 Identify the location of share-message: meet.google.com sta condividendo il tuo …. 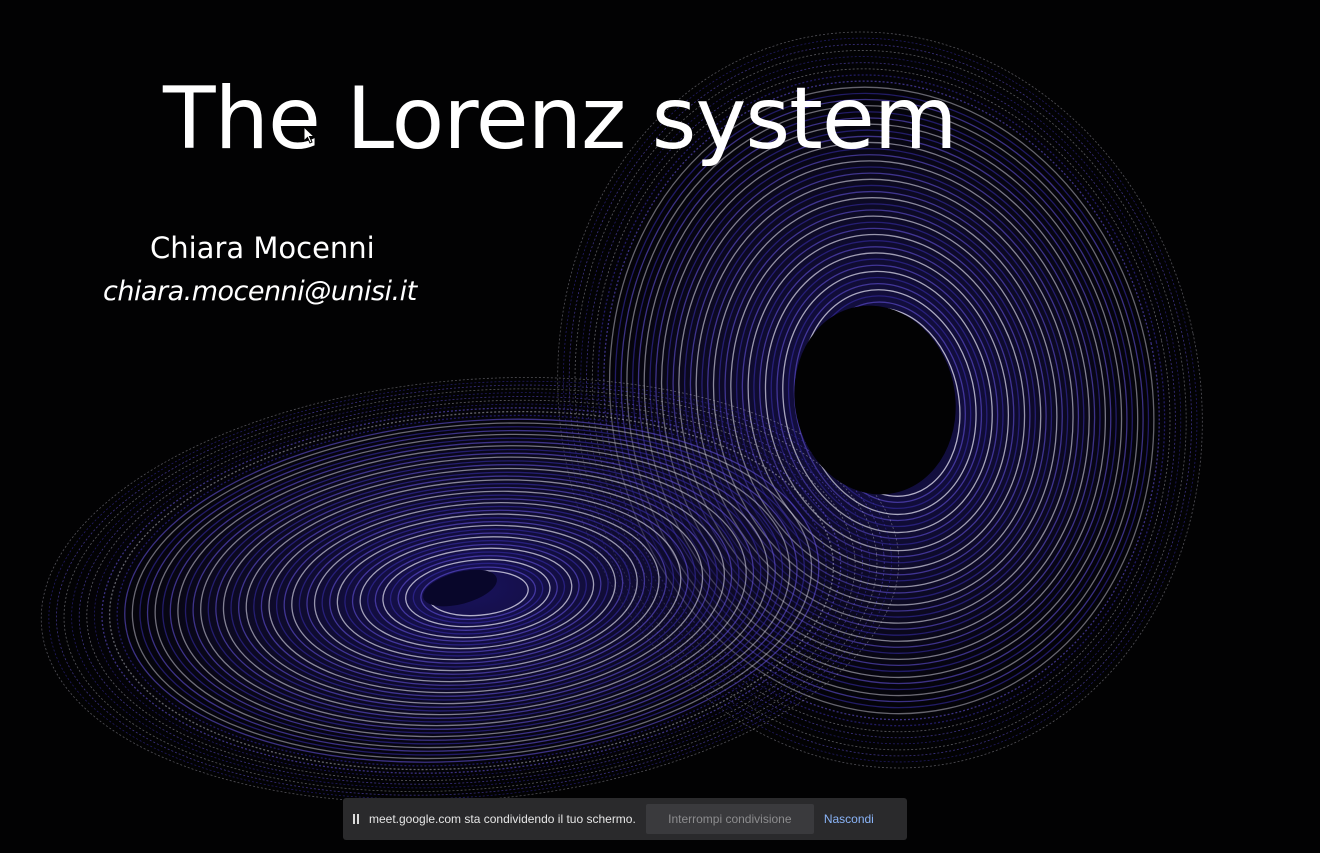
(502, 819).